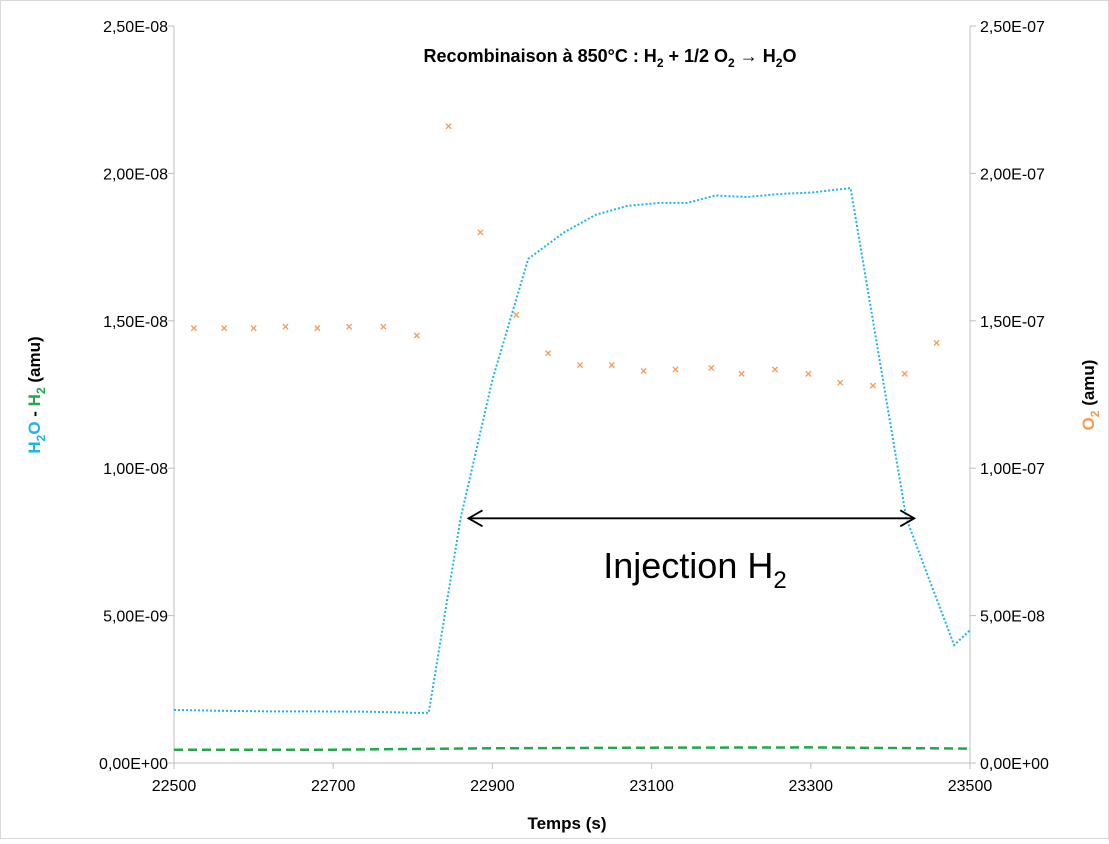 This screenshot has width=1109, height=844. Describe the element at coordinates (492, 786) in the screenshot. I see `x-tick-label: 22900` at that location.